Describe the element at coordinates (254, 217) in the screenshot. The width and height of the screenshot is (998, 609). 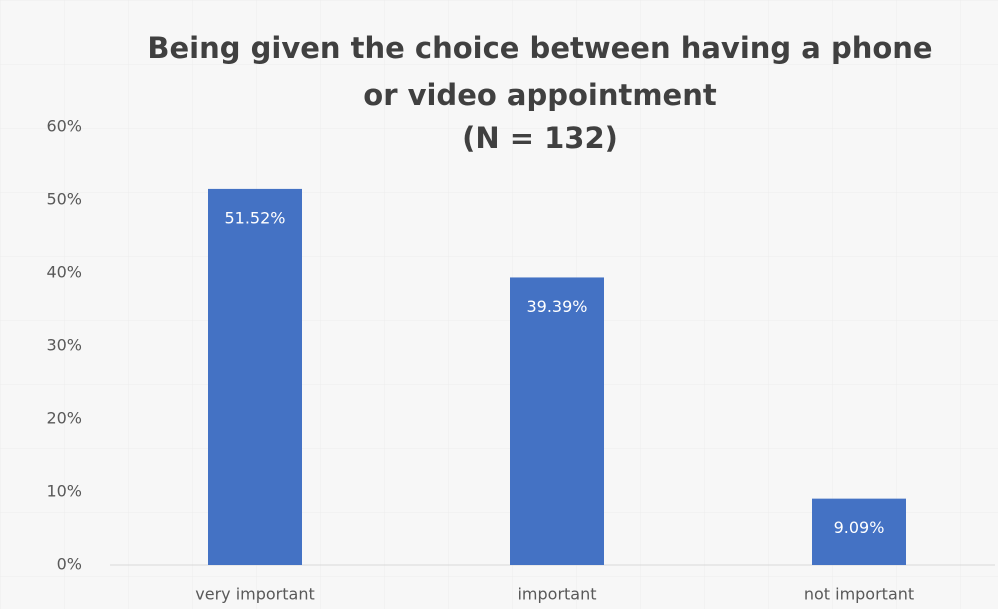
I see `data-label: 51.52%` at that location.